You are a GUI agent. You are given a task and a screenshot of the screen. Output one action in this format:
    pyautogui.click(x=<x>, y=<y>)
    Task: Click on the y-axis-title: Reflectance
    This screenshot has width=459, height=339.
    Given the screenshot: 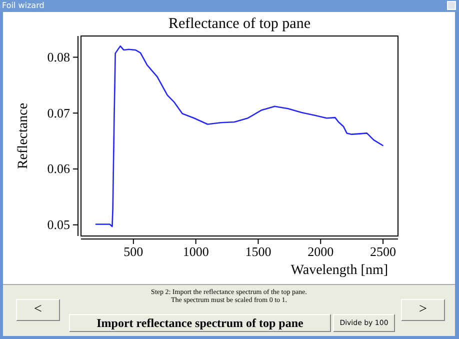 What is the action you would take?
    pyautogui.click(x=23, y=136)
    